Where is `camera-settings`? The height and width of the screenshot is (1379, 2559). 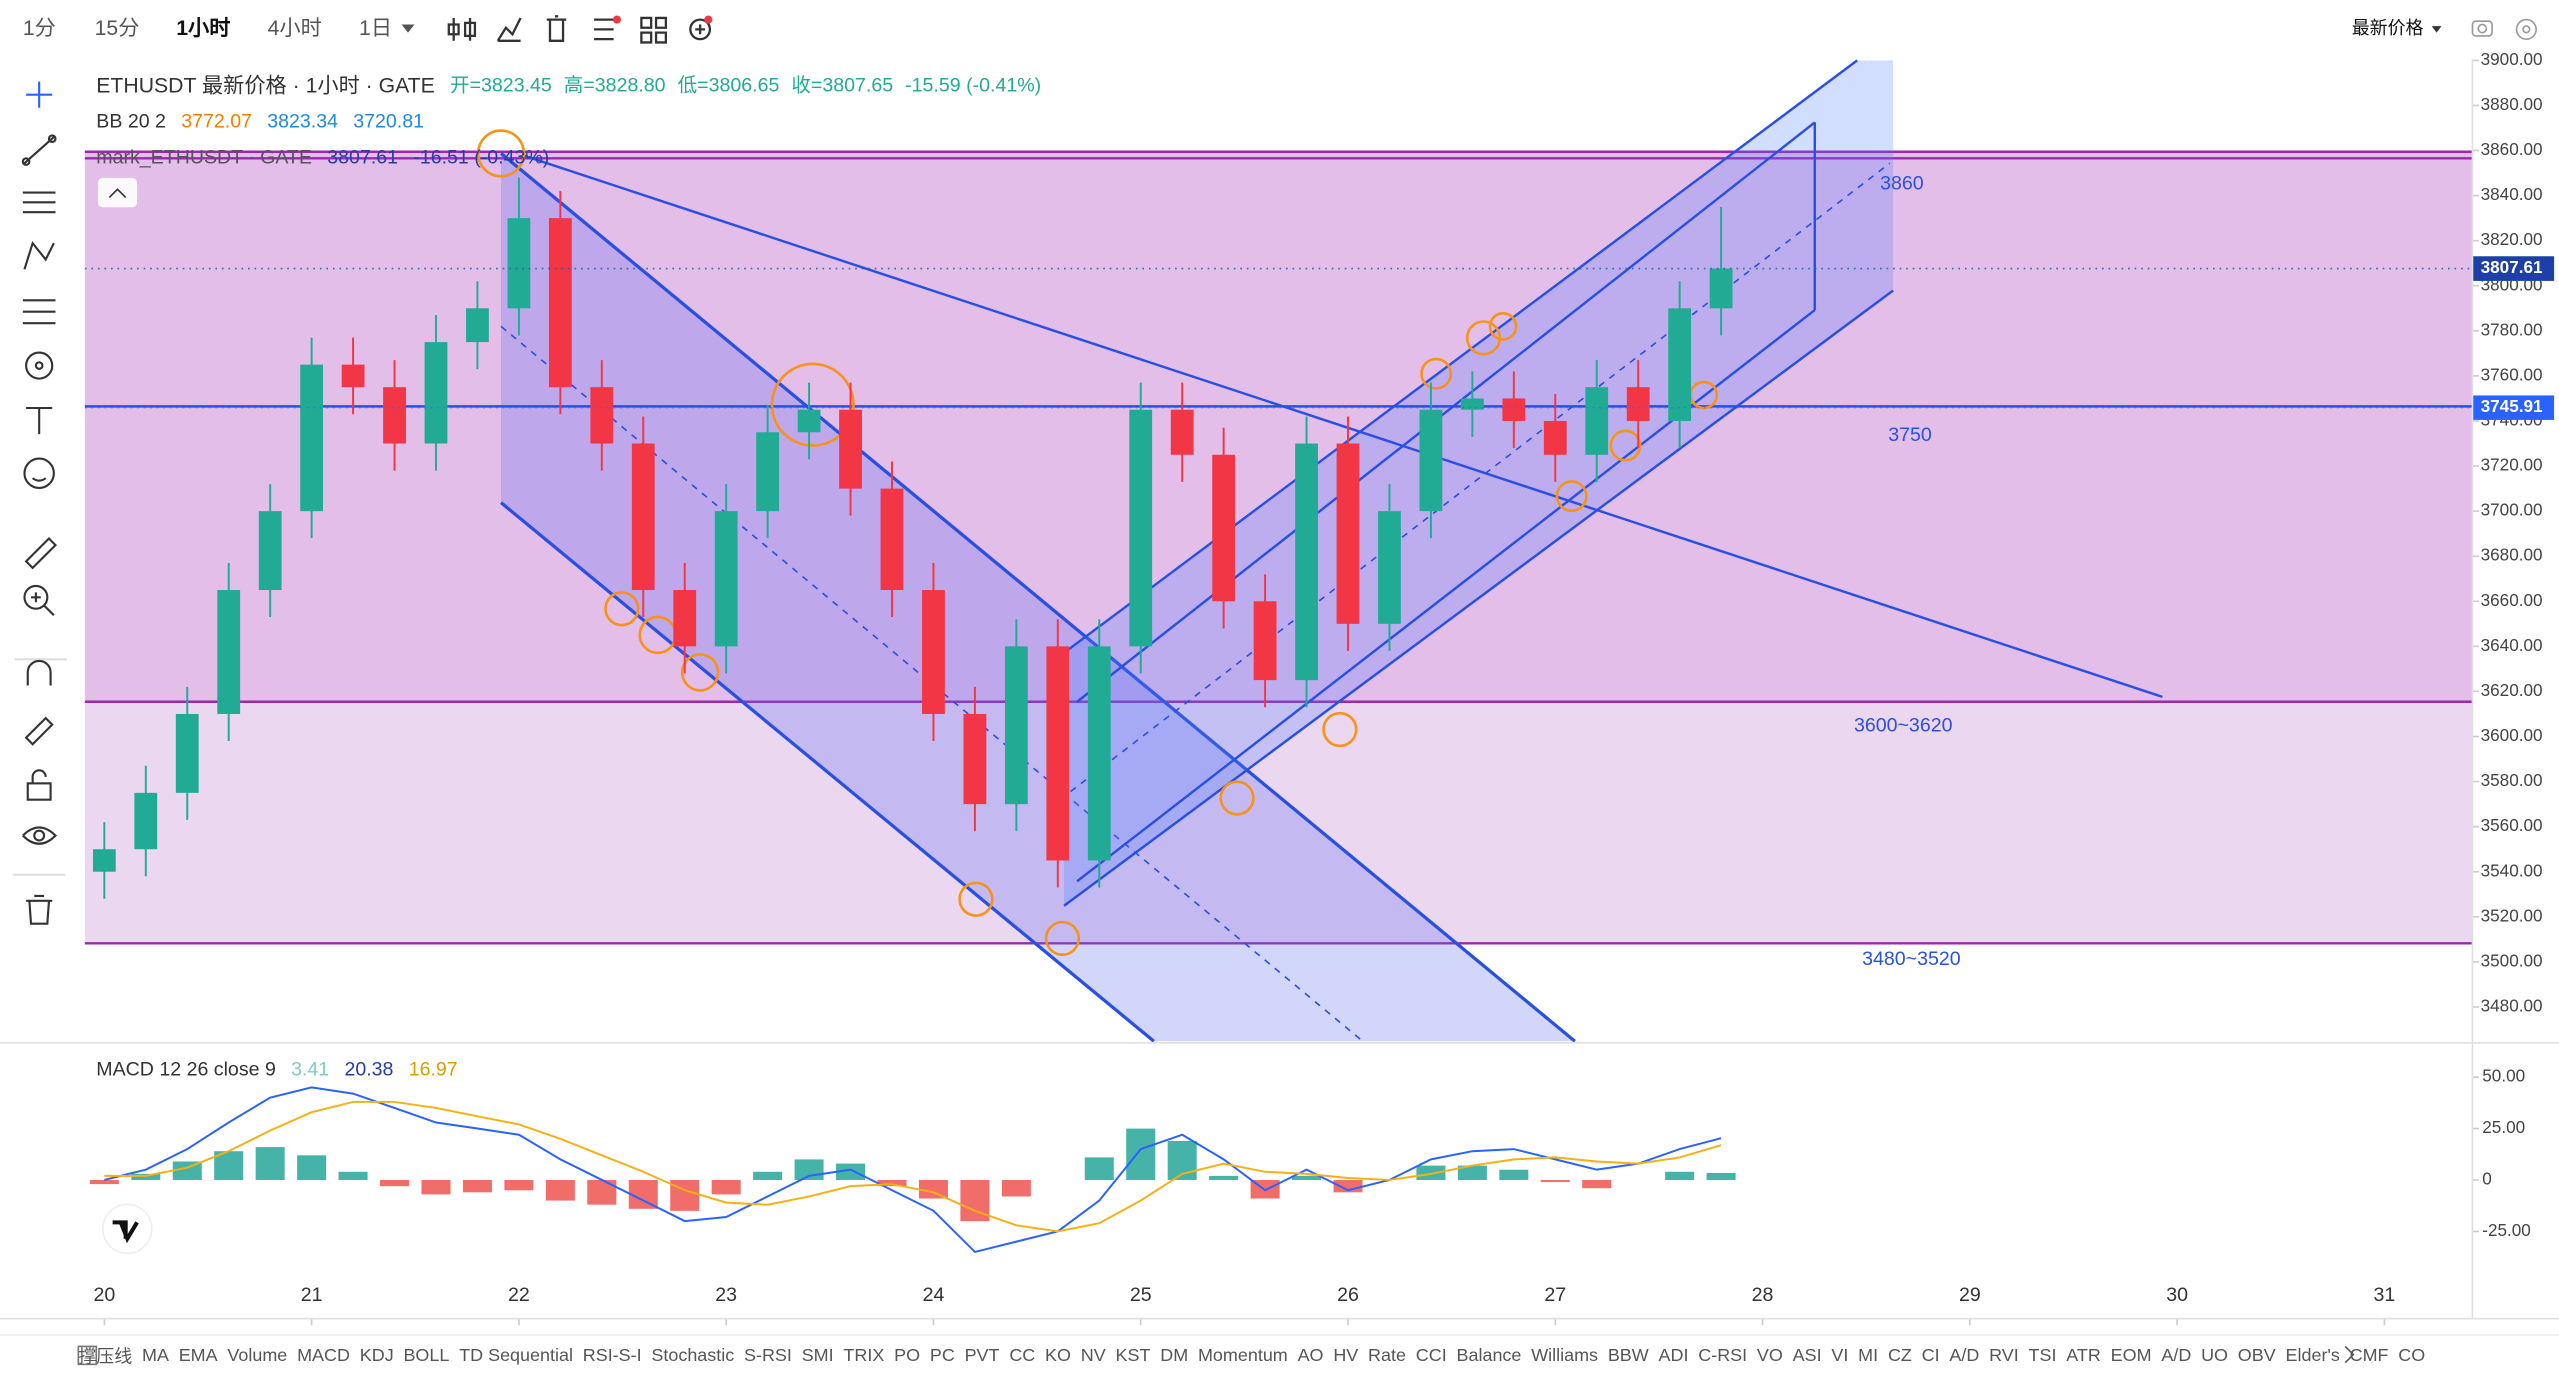
camera-settings is located at coordinates (2504, 29).